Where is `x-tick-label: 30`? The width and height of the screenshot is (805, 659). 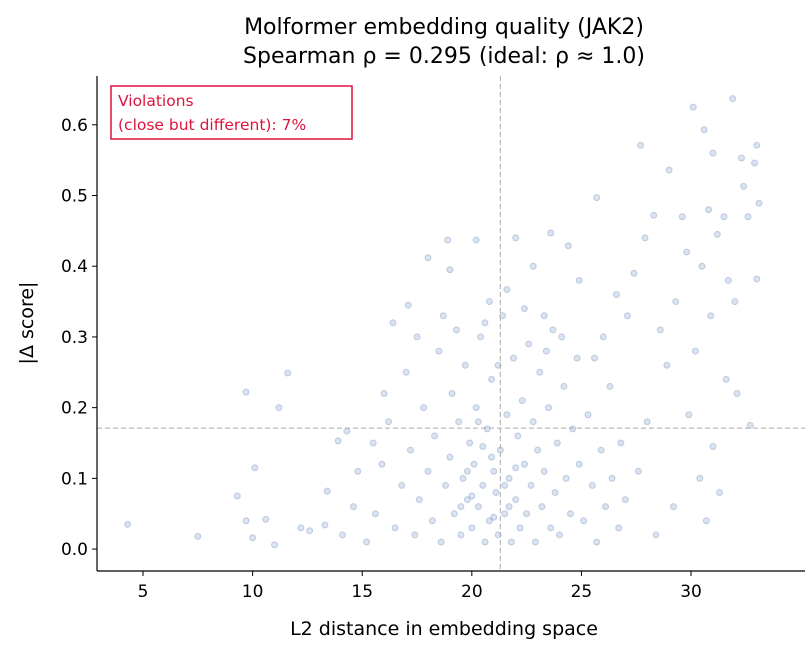 x-tick-label: 30 is located at coordinates (691, 592).